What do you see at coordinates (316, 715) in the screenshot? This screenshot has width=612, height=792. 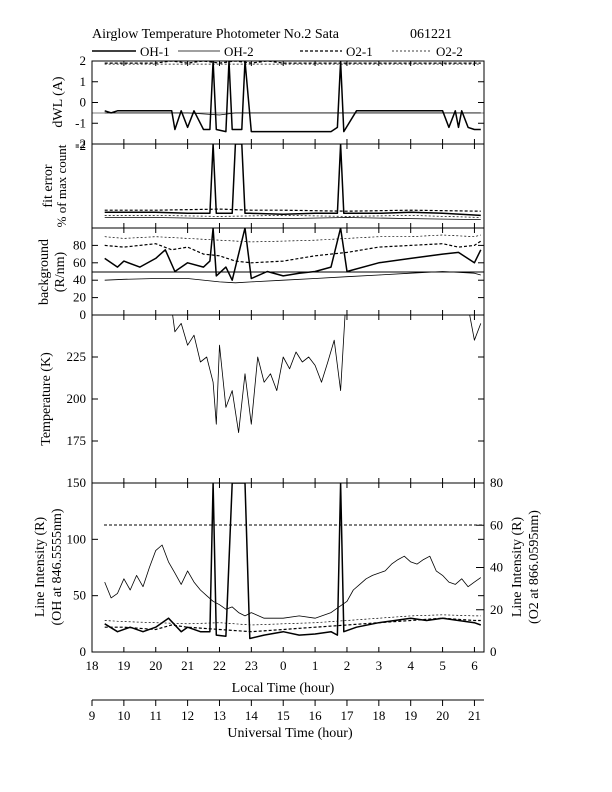 I see `ut-tick-label-7: 16` at bounding box center [316, 715].